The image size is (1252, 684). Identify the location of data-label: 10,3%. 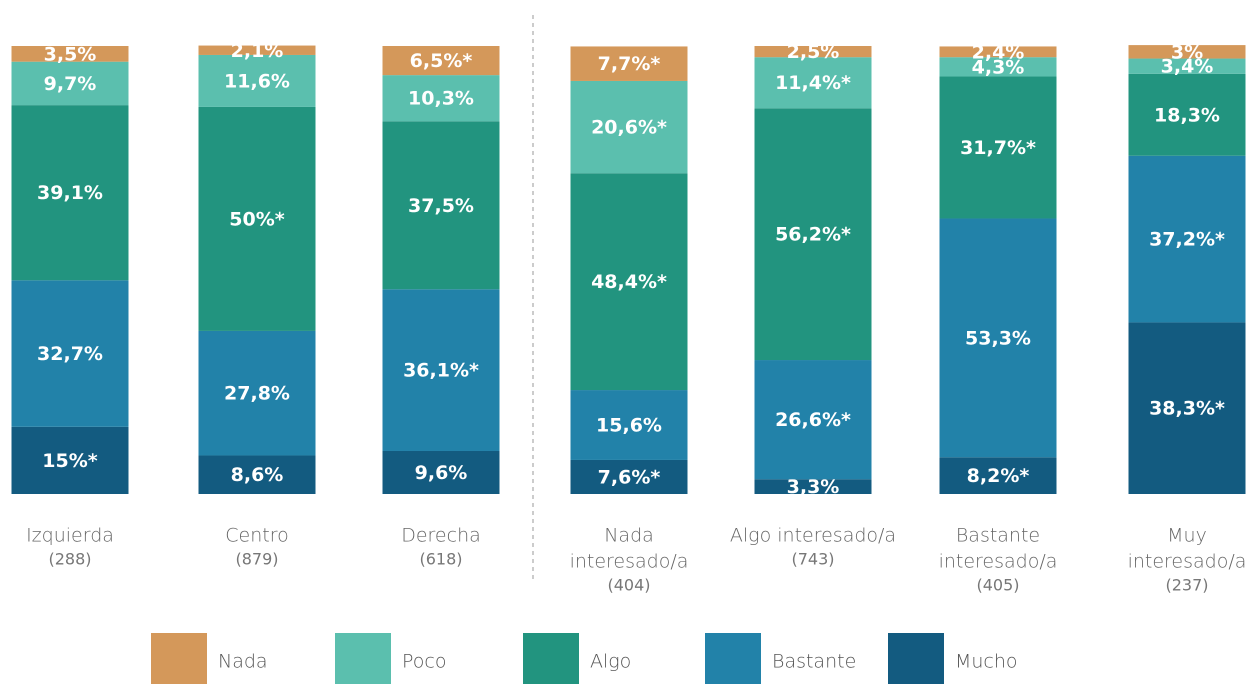
(441, 99).